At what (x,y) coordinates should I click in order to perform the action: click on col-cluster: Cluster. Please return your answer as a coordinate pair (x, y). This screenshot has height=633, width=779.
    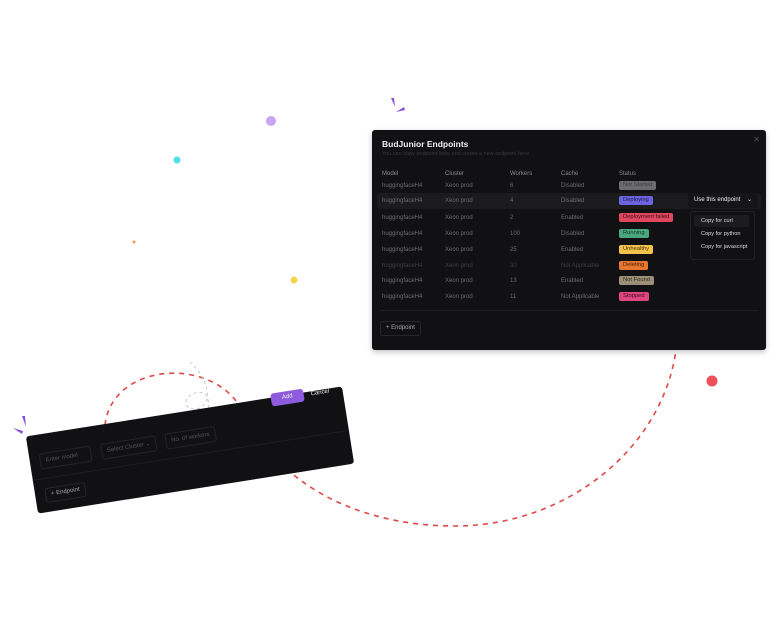
    Looking at the image, I should click on (455, 174).